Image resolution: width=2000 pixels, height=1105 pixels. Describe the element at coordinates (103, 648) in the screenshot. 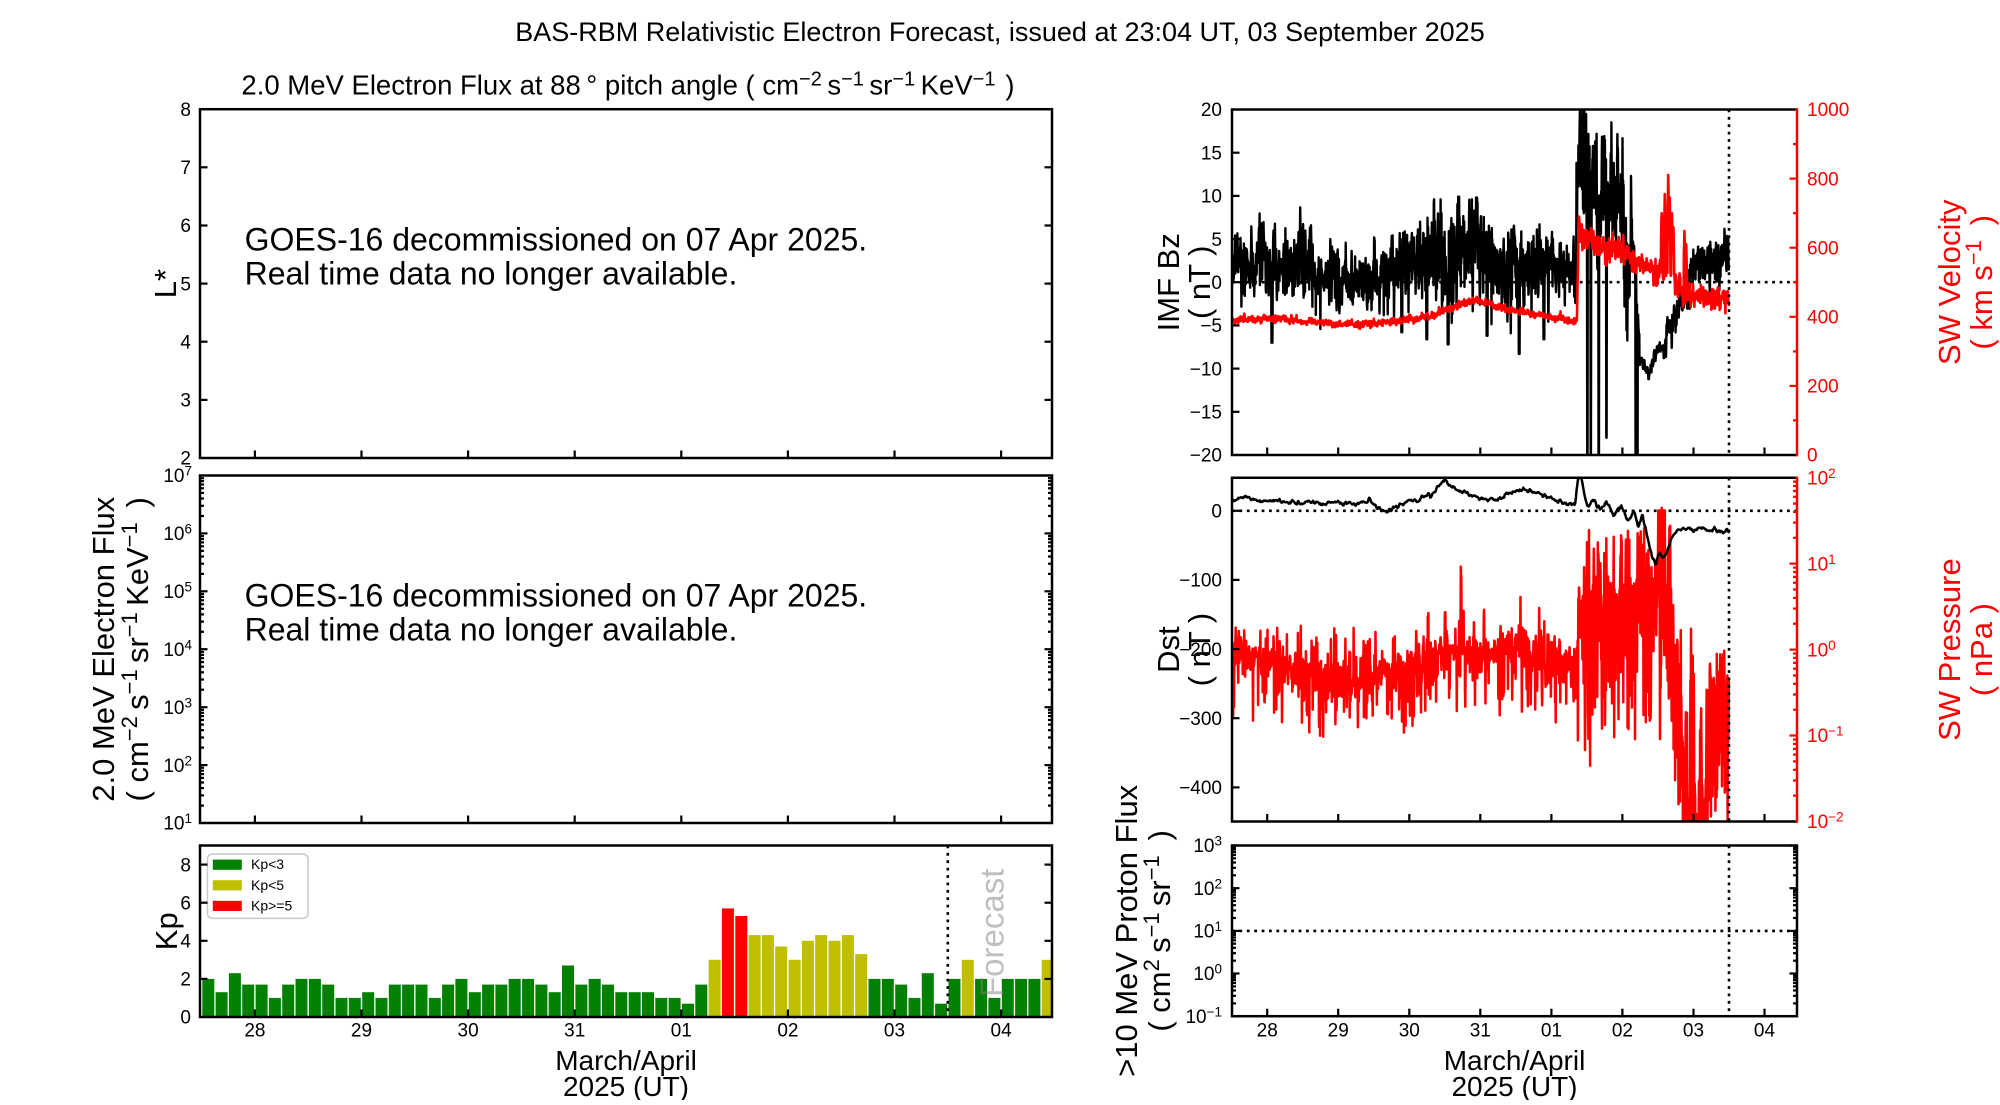

I see `svg-text: 2.0 MeV Electron Flux` at that location.